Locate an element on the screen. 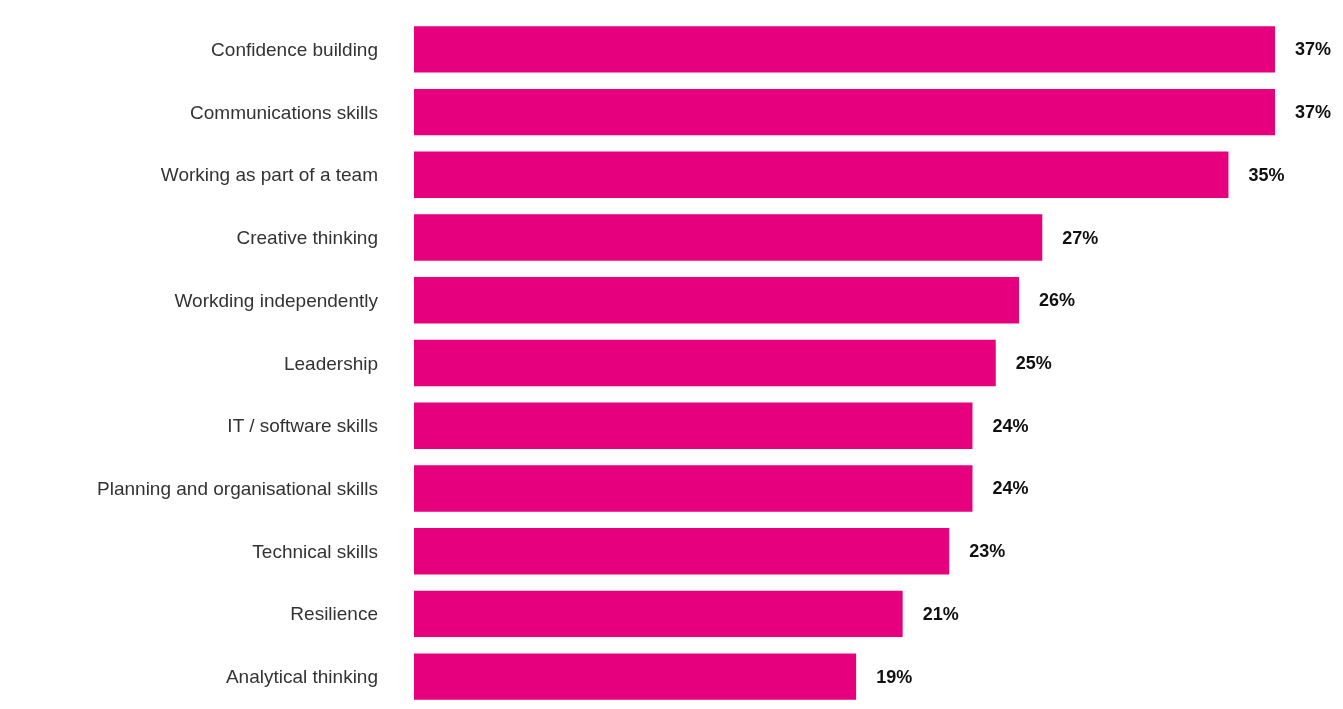 The width and height of the screenshot is (1343, 709). y-tick-label: Planning and organisational skills is located at coordinates (237, 488).